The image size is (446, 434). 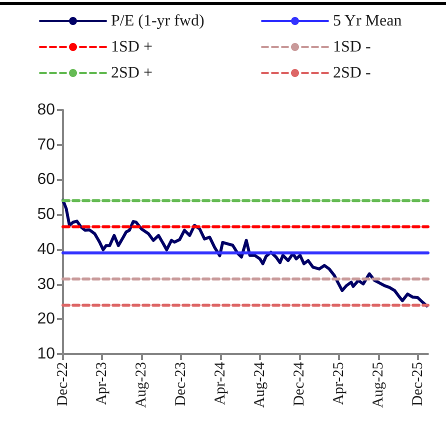 What do you see at coordinates (352, 47) in the screenshot?
I see `legend-label: 1SD -` at bounding box center [352, 47].